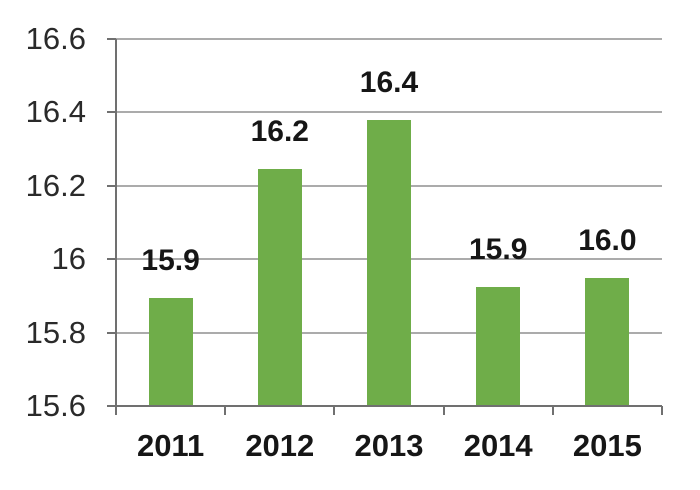  I want to click on bar-value-label: 16.0, so click(607, 240).